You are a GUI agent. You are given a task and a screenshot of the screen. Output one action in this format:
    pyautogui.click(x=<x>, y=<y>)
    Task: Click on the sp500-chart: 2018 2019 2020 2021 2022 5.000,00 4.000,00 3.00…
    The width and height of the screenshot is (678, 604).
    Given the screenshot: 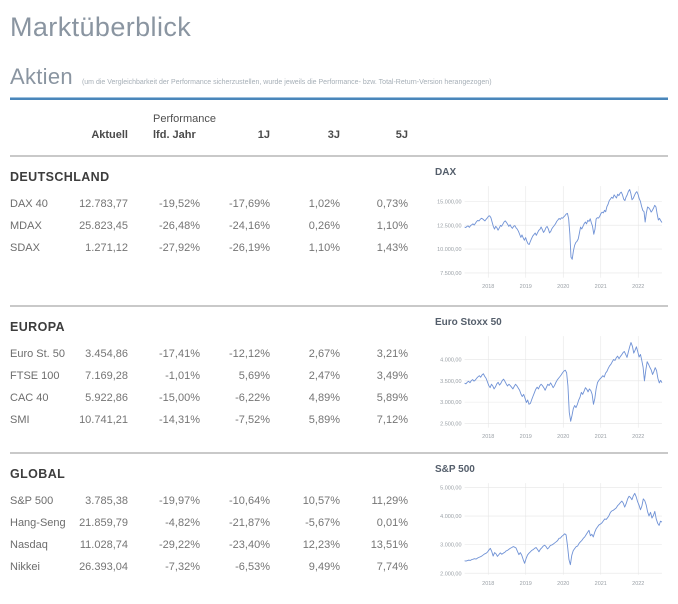 What is the action you would take?
    pyautogui.click(x=549, y=535)
    